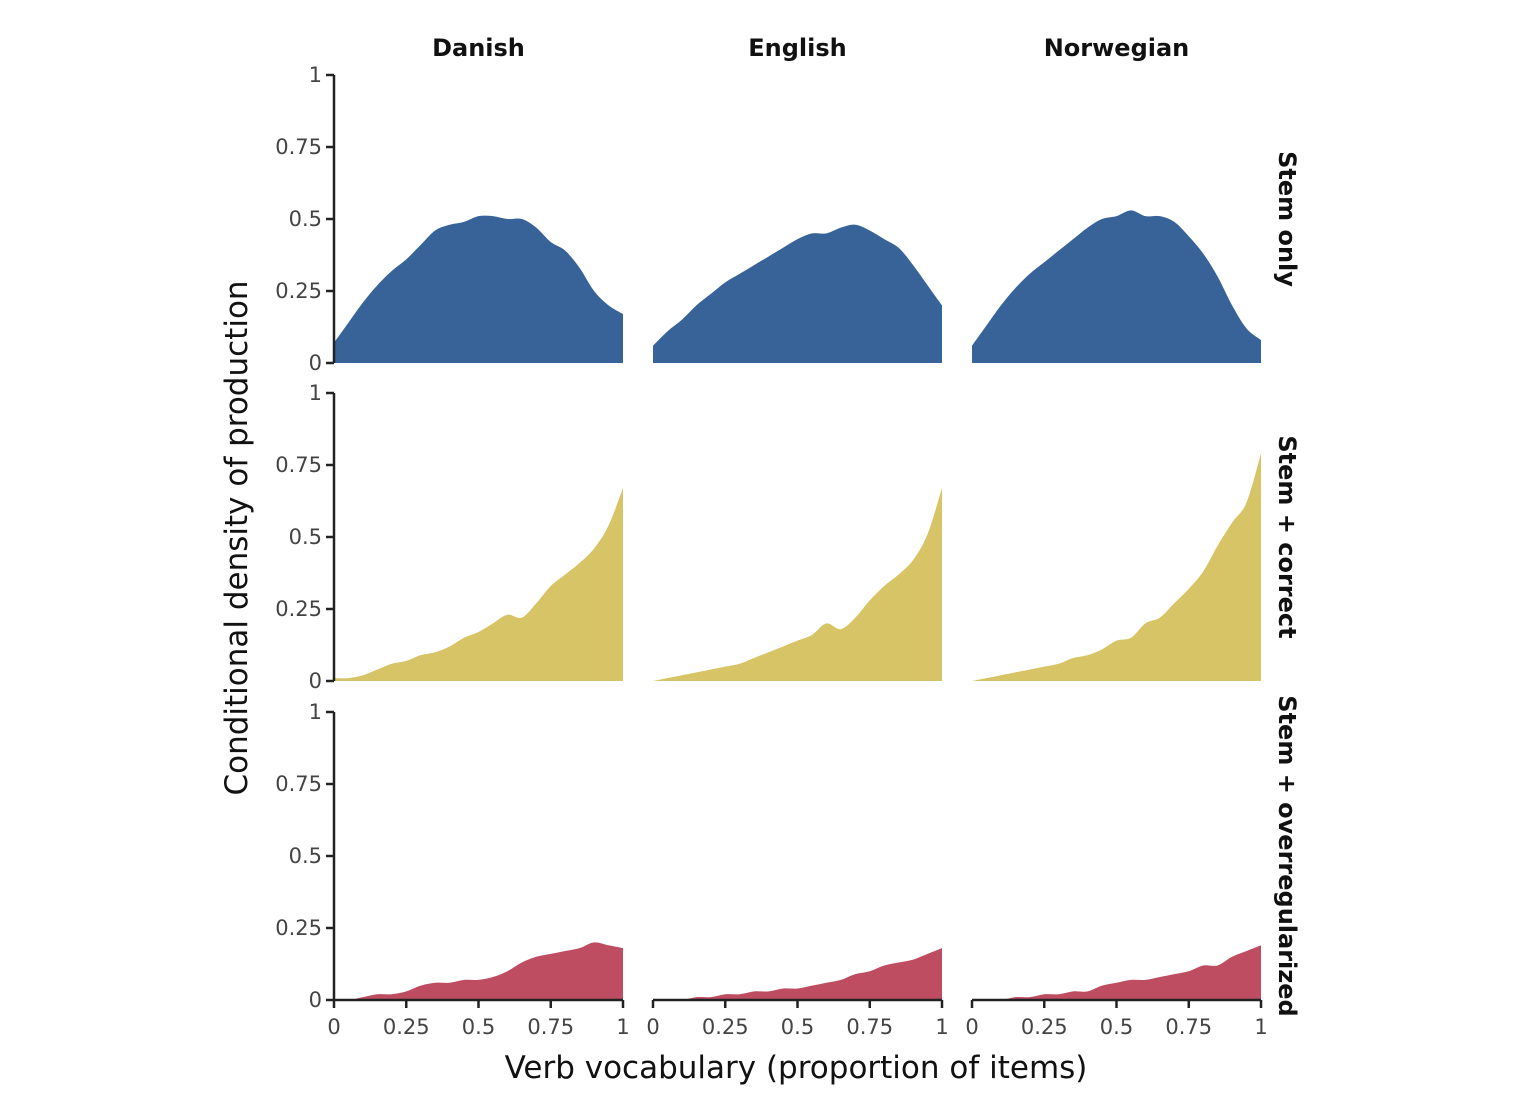 This screenshot has width=1536, height=1104. Describe the element at coordinates (1117, 48) in the screenshot. I see `column-label-norwegian: Norwegian` at that location.